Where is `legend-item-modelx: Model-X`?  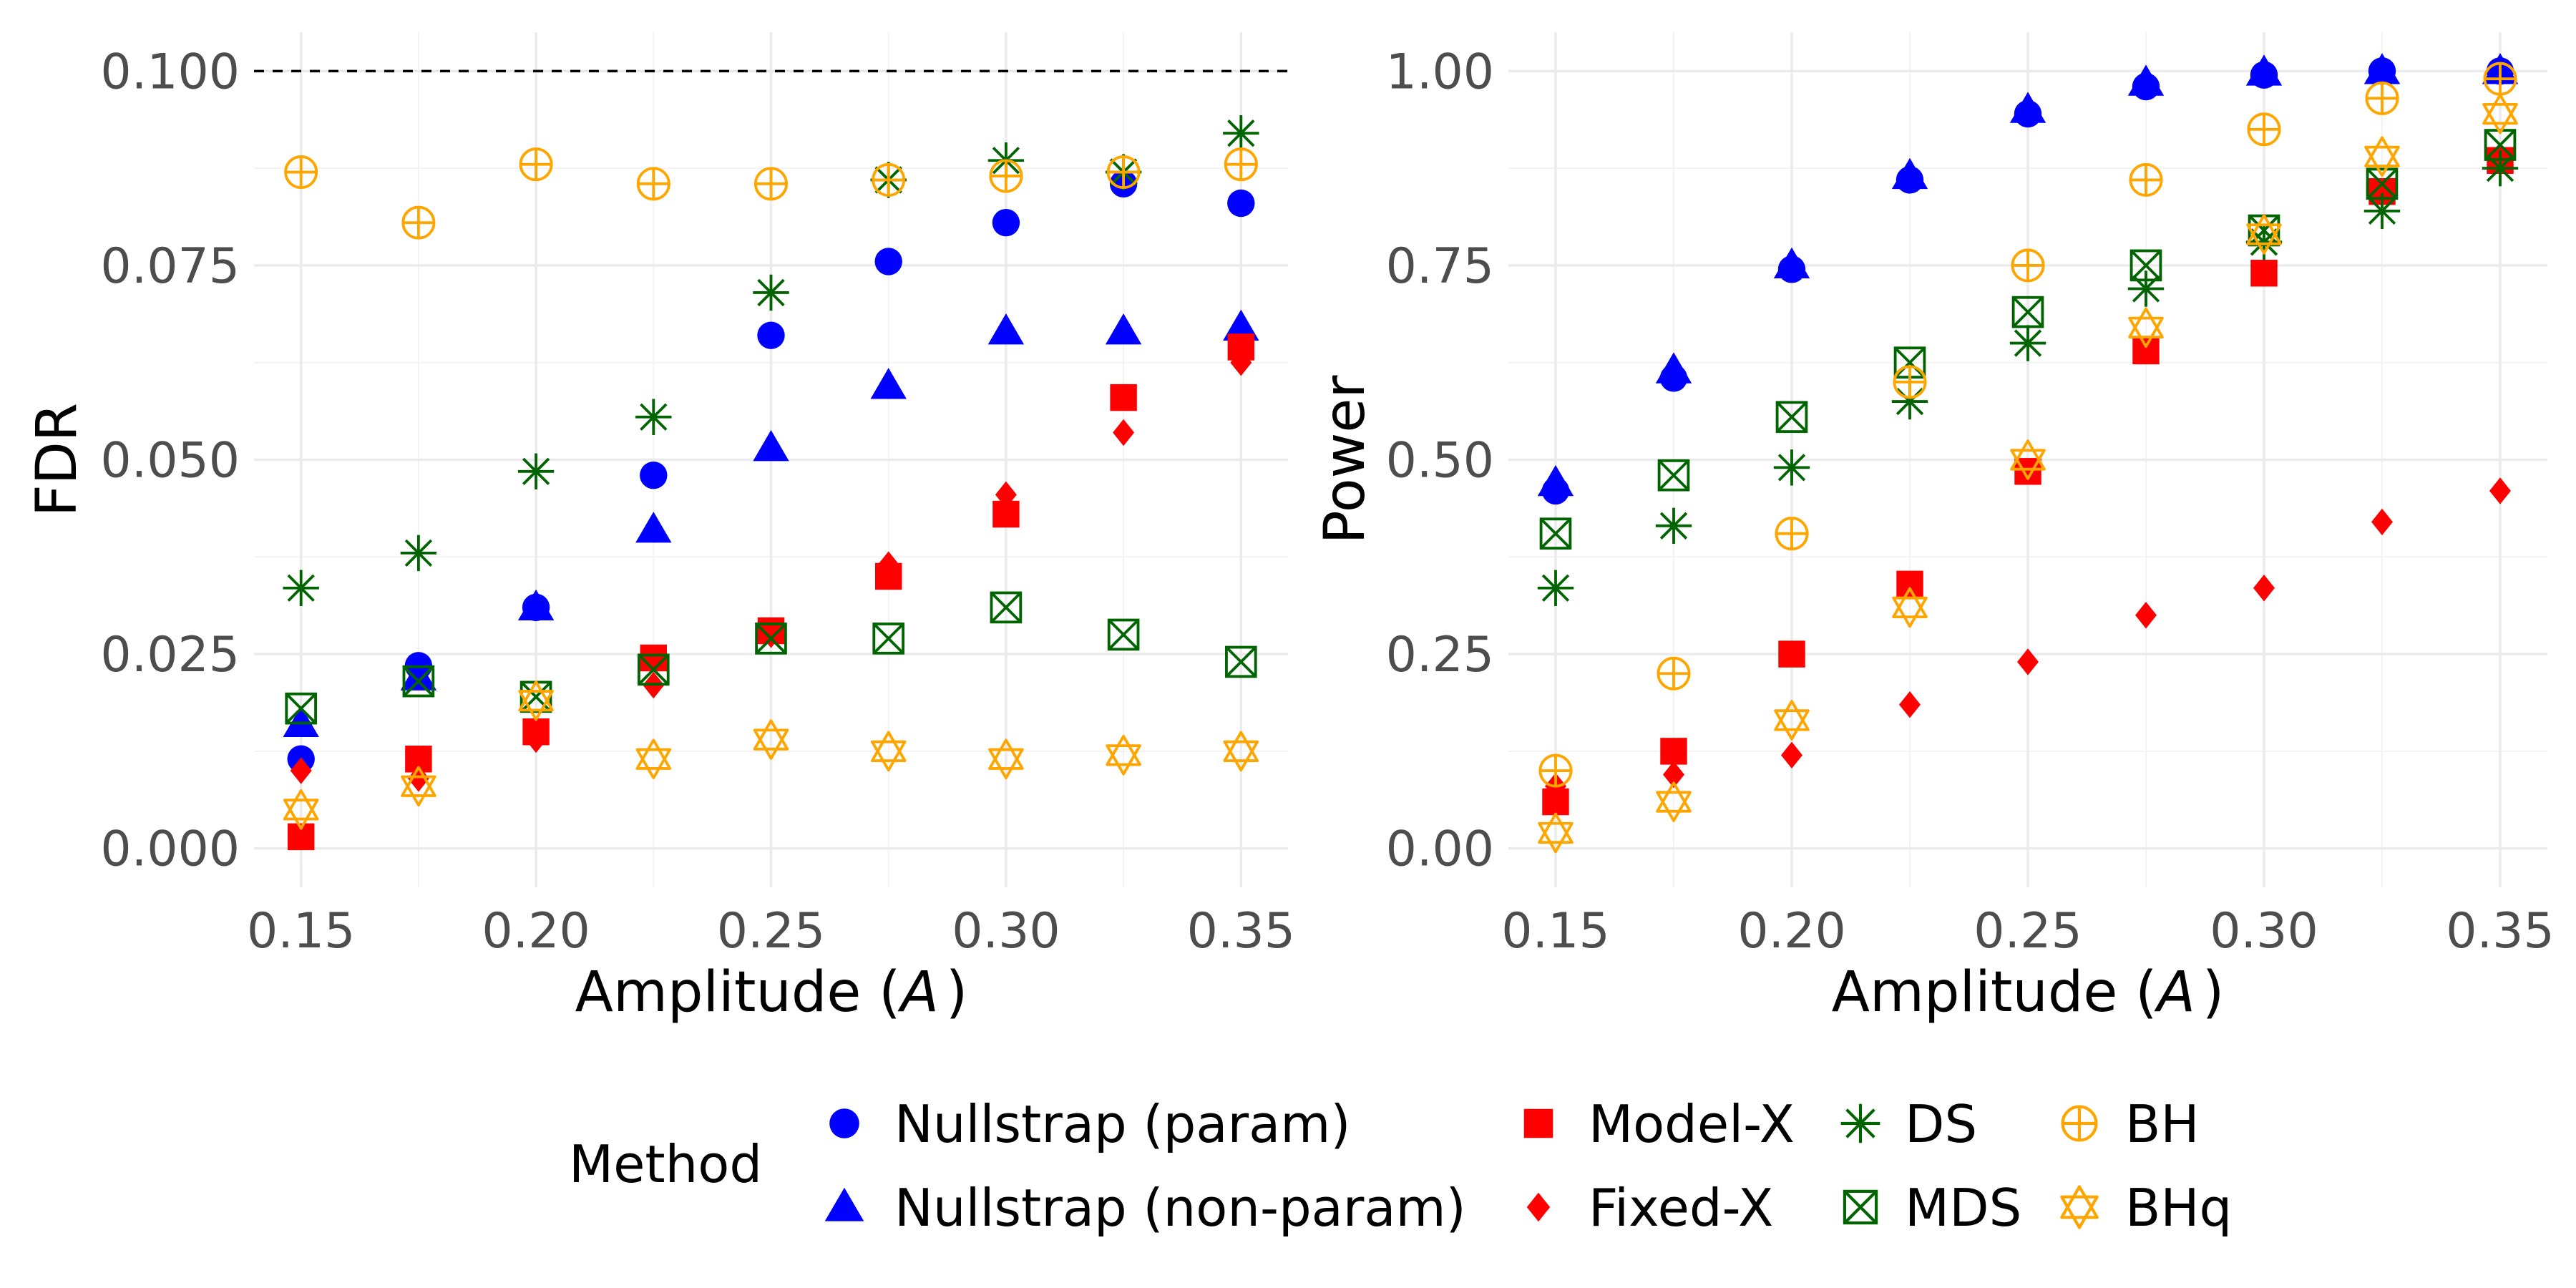
legend-item-modelx: Model-X is located at coordinates (1659, 1124).